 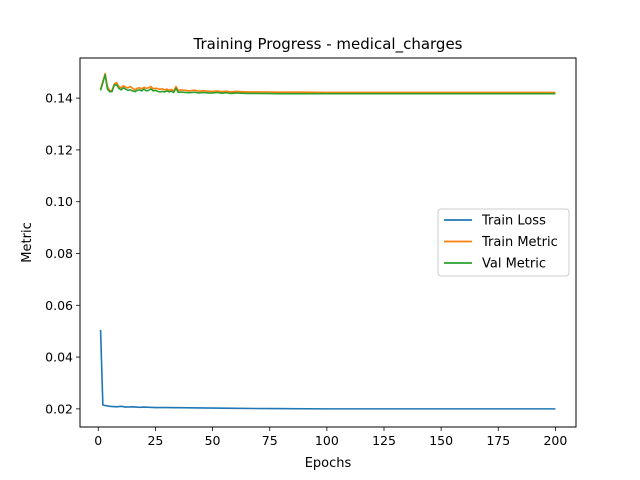 What do you see at coordinates (327, 440) in the screenshot?
I see `x-tick-label: 100` at bounding box center [327, 440].